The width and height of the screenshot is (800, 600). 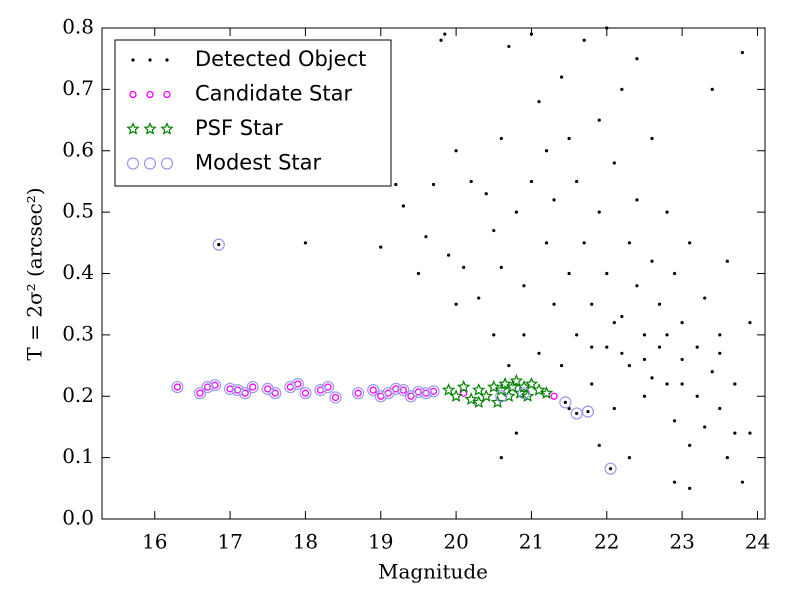 I want to click on x-tick-label: 21, so click(x=531, y=542).